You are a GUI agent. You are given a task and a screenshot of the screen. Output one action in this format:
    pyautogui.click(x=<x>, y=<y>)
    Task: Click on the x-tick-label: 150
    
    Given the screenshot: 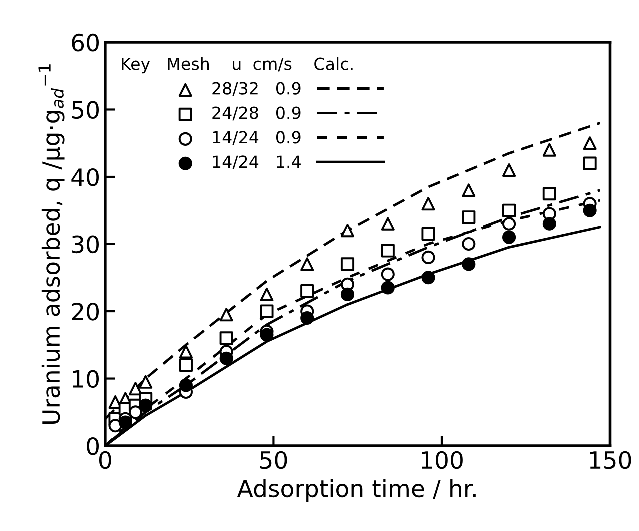 What is the action you would take?
    pyautogui.click(x=611, y=460)
    